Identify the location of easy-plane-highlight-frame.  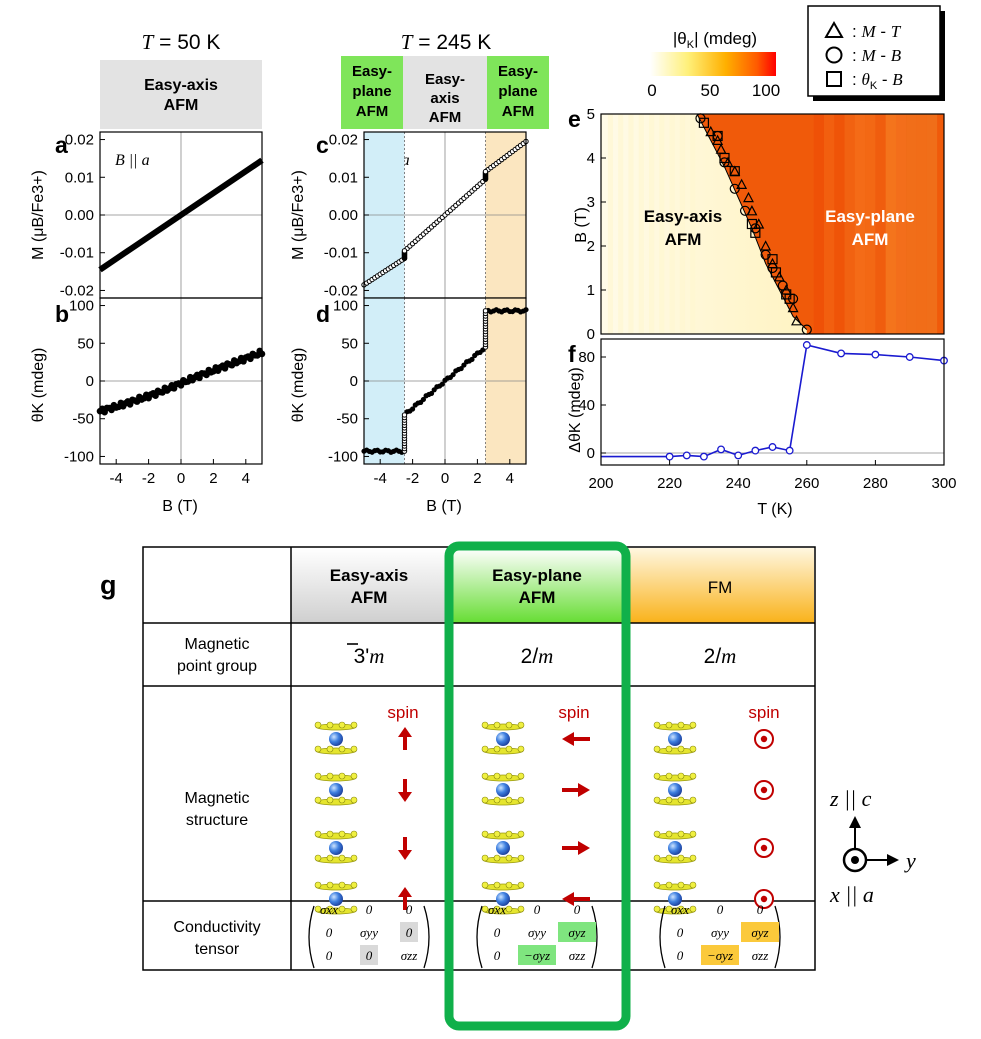
(537, 786).